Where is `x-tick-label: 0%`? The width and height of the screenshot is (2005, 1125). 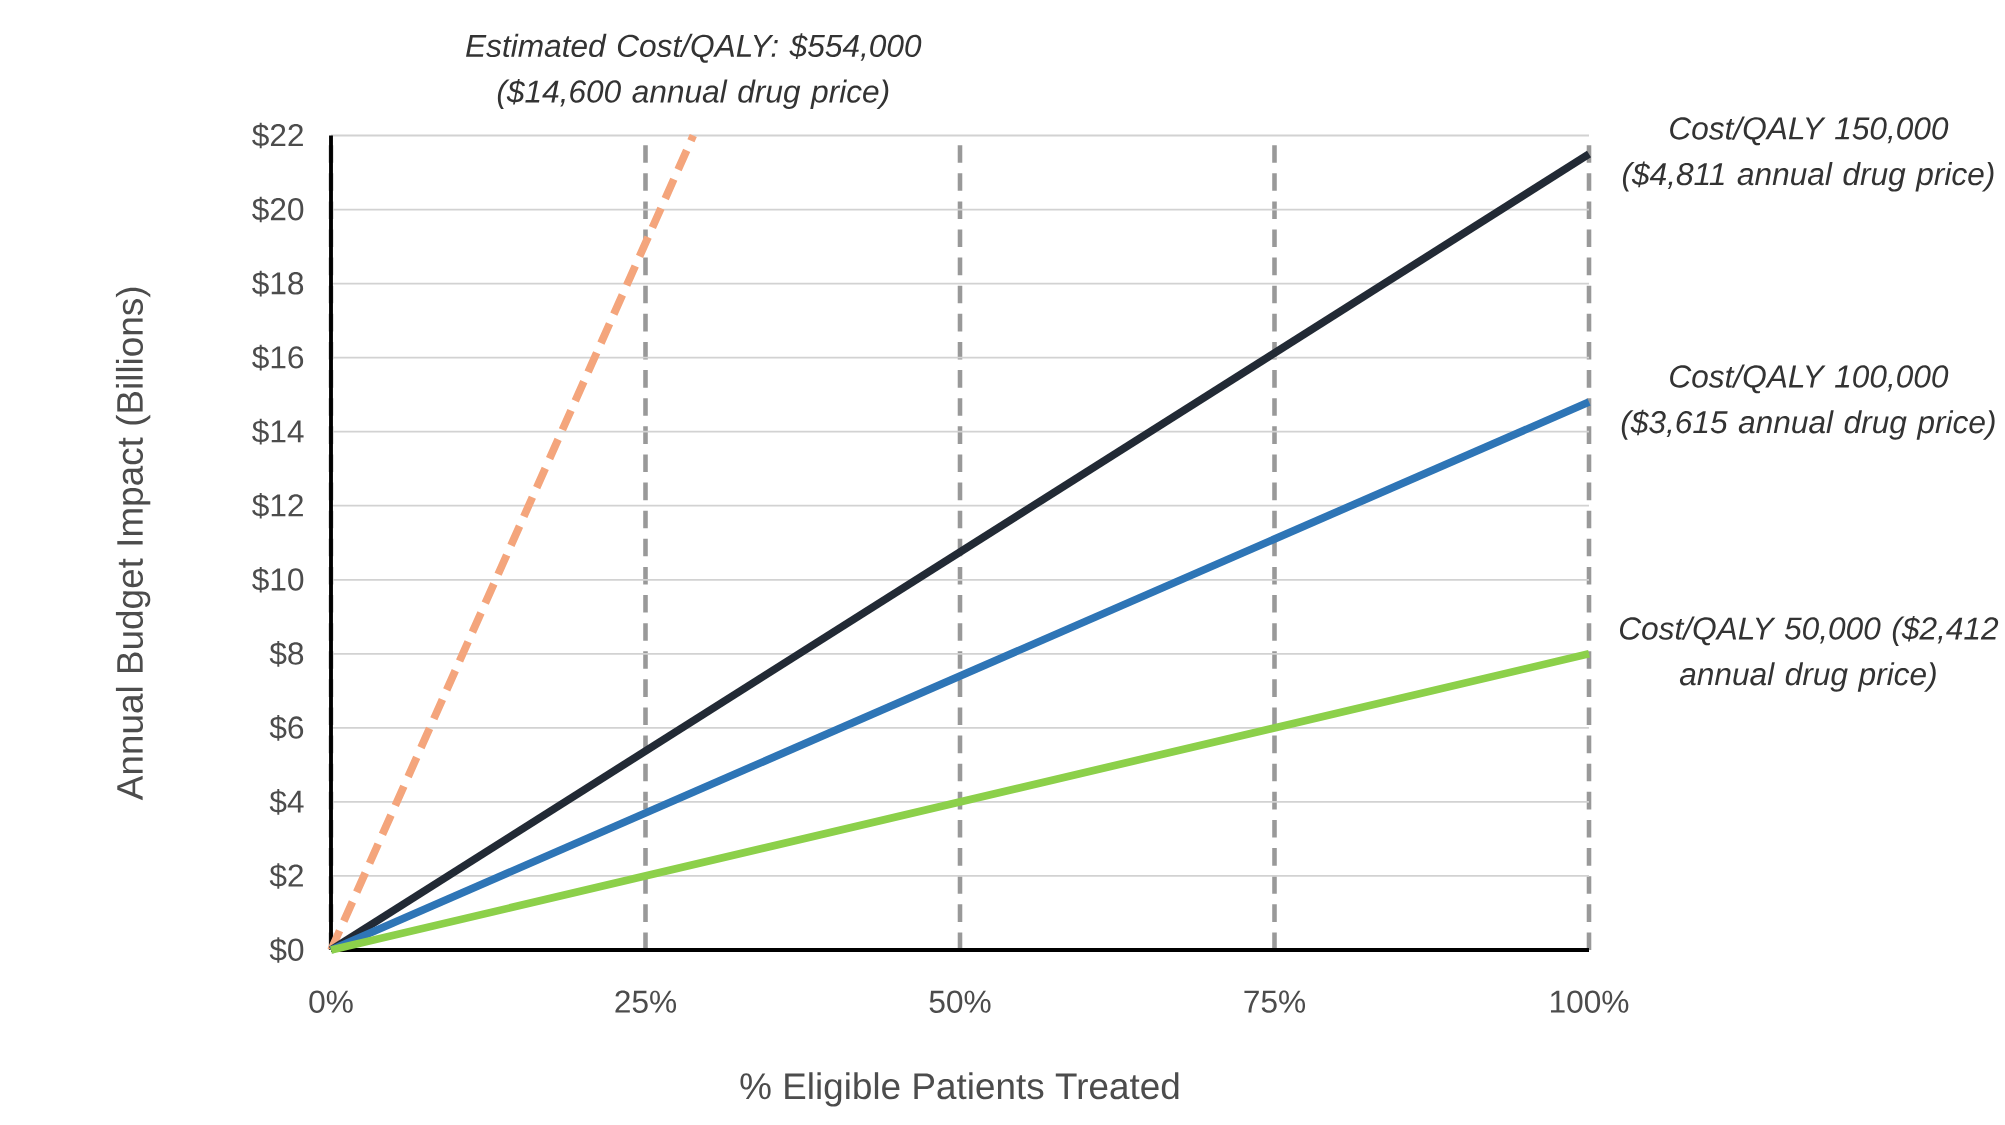
x-tick-label: 0% is located at coordinates (331, 1001).